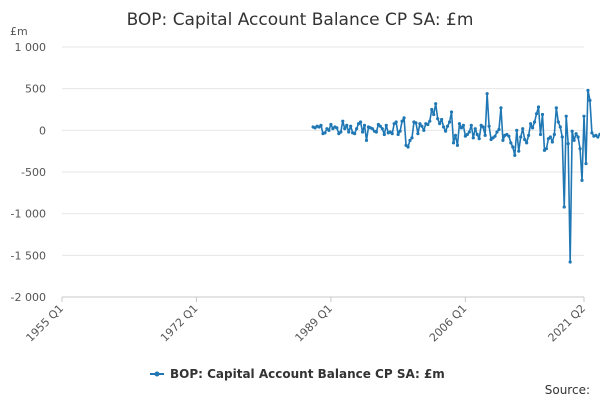  I want to click on legend: BOP: Capital Account Balance CP SA: £m, so click(297, 374).